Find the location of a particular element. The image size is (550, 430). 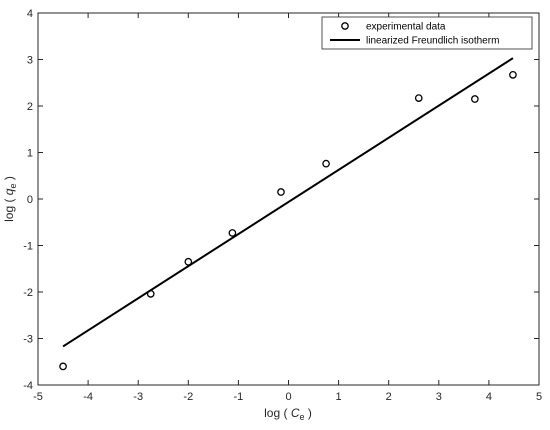

x-axis-label: log ( Ce ) is located at coordinates (288, 414).